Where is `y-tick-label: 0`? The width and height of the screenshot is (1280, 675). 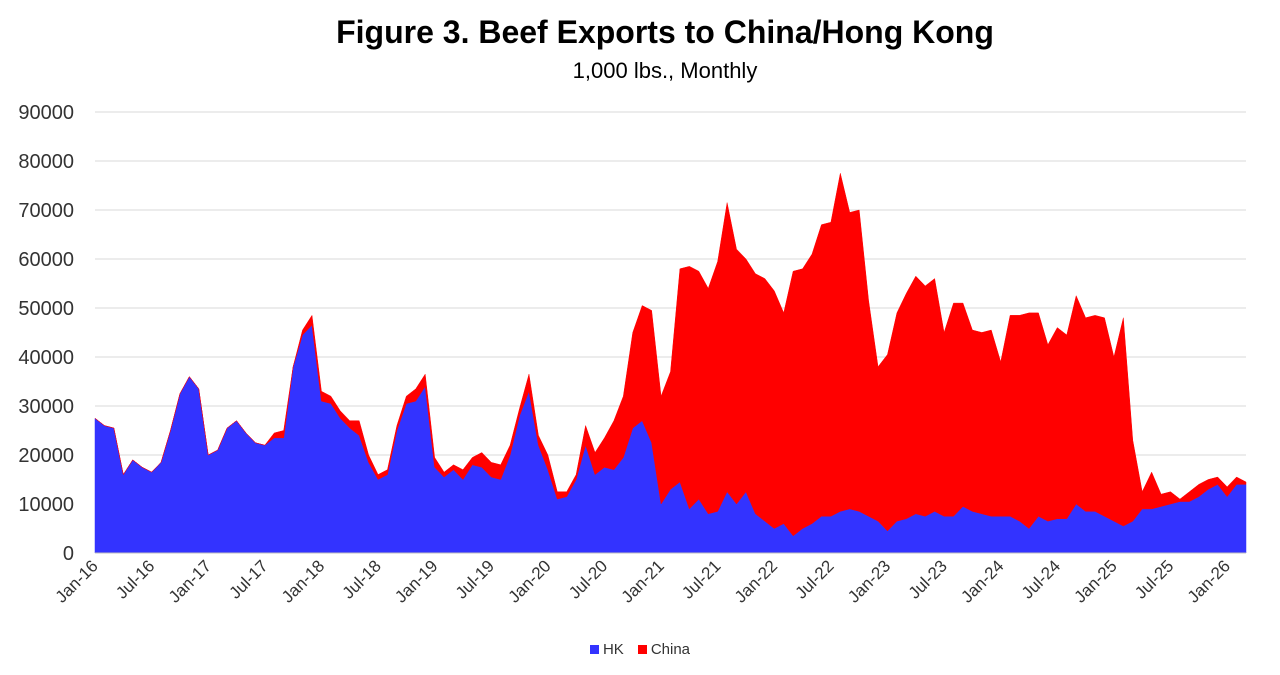
y-tick-label: 0 is located at coordinates (68, 554).